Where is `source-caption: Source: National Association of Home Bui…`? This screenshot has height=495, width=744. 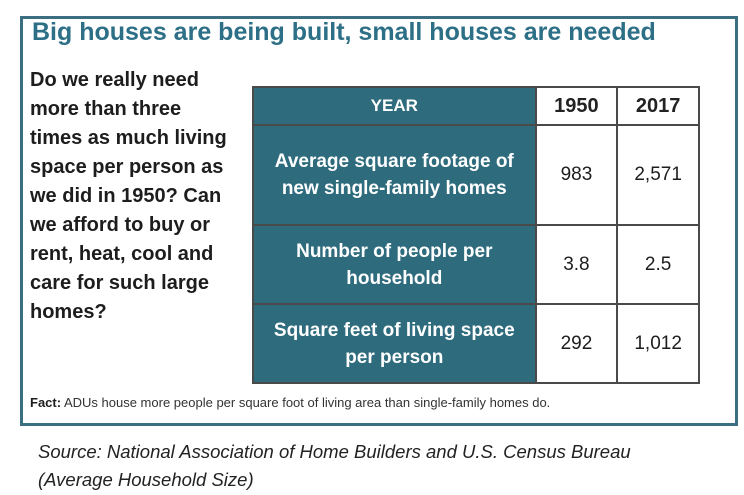 source-caption: Source: National Association of Home Bui… is located at coordinates (334, 465).